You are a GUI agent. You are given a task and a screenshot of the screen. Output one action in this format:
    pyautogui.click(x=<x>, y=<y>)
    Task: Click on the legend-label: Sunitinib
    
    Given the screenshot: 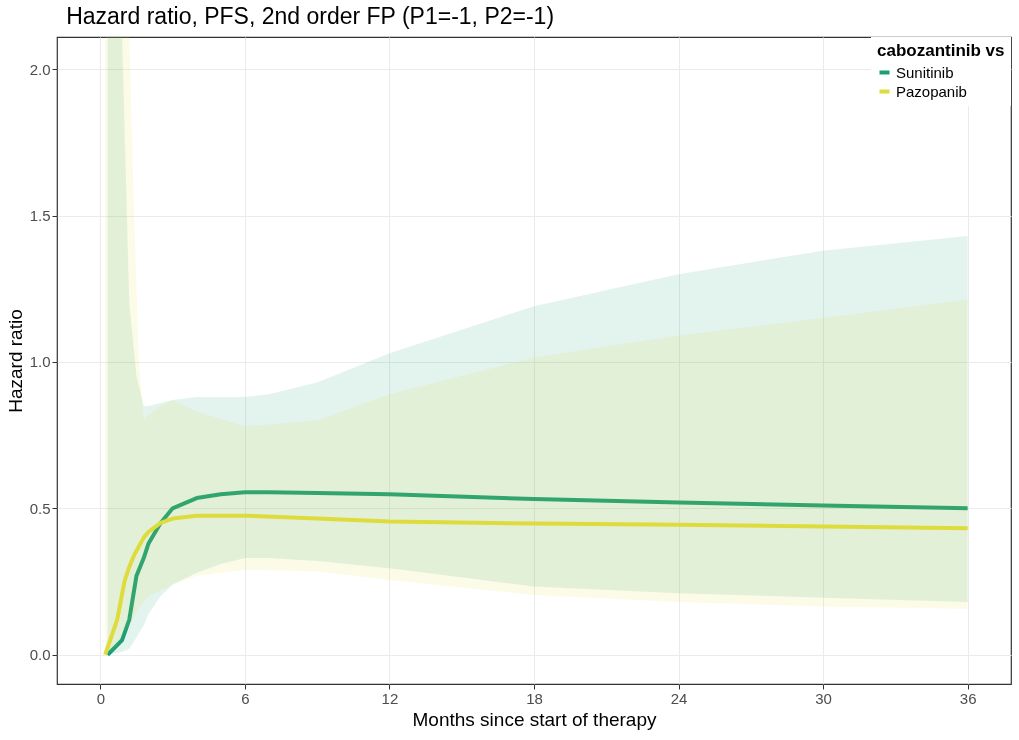 What is the action you would take?
    pyautogui.click(x=925, y=72)
    